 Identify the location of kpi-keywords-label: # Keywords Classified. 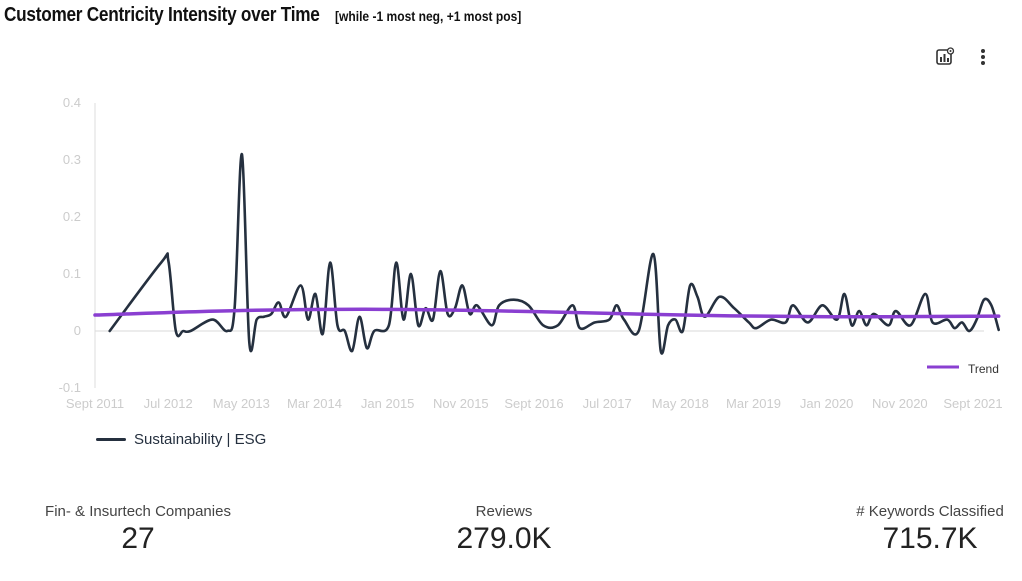
(930, 511).